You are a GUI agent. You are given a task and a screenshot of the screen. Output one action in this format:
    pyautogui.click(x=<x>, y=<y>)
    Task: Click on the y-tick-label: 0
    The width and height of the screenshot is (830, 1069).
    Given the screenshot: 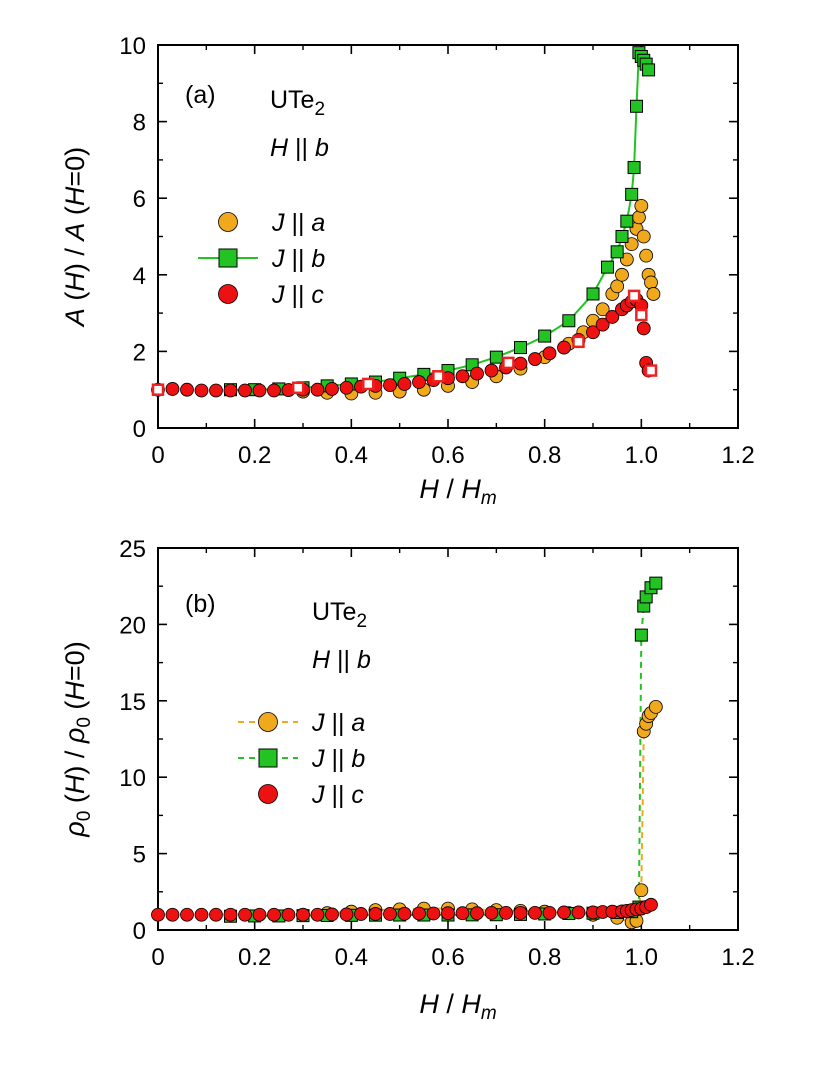 What is the action you would take?
    pyautogui.click(x=139, y=931)
    